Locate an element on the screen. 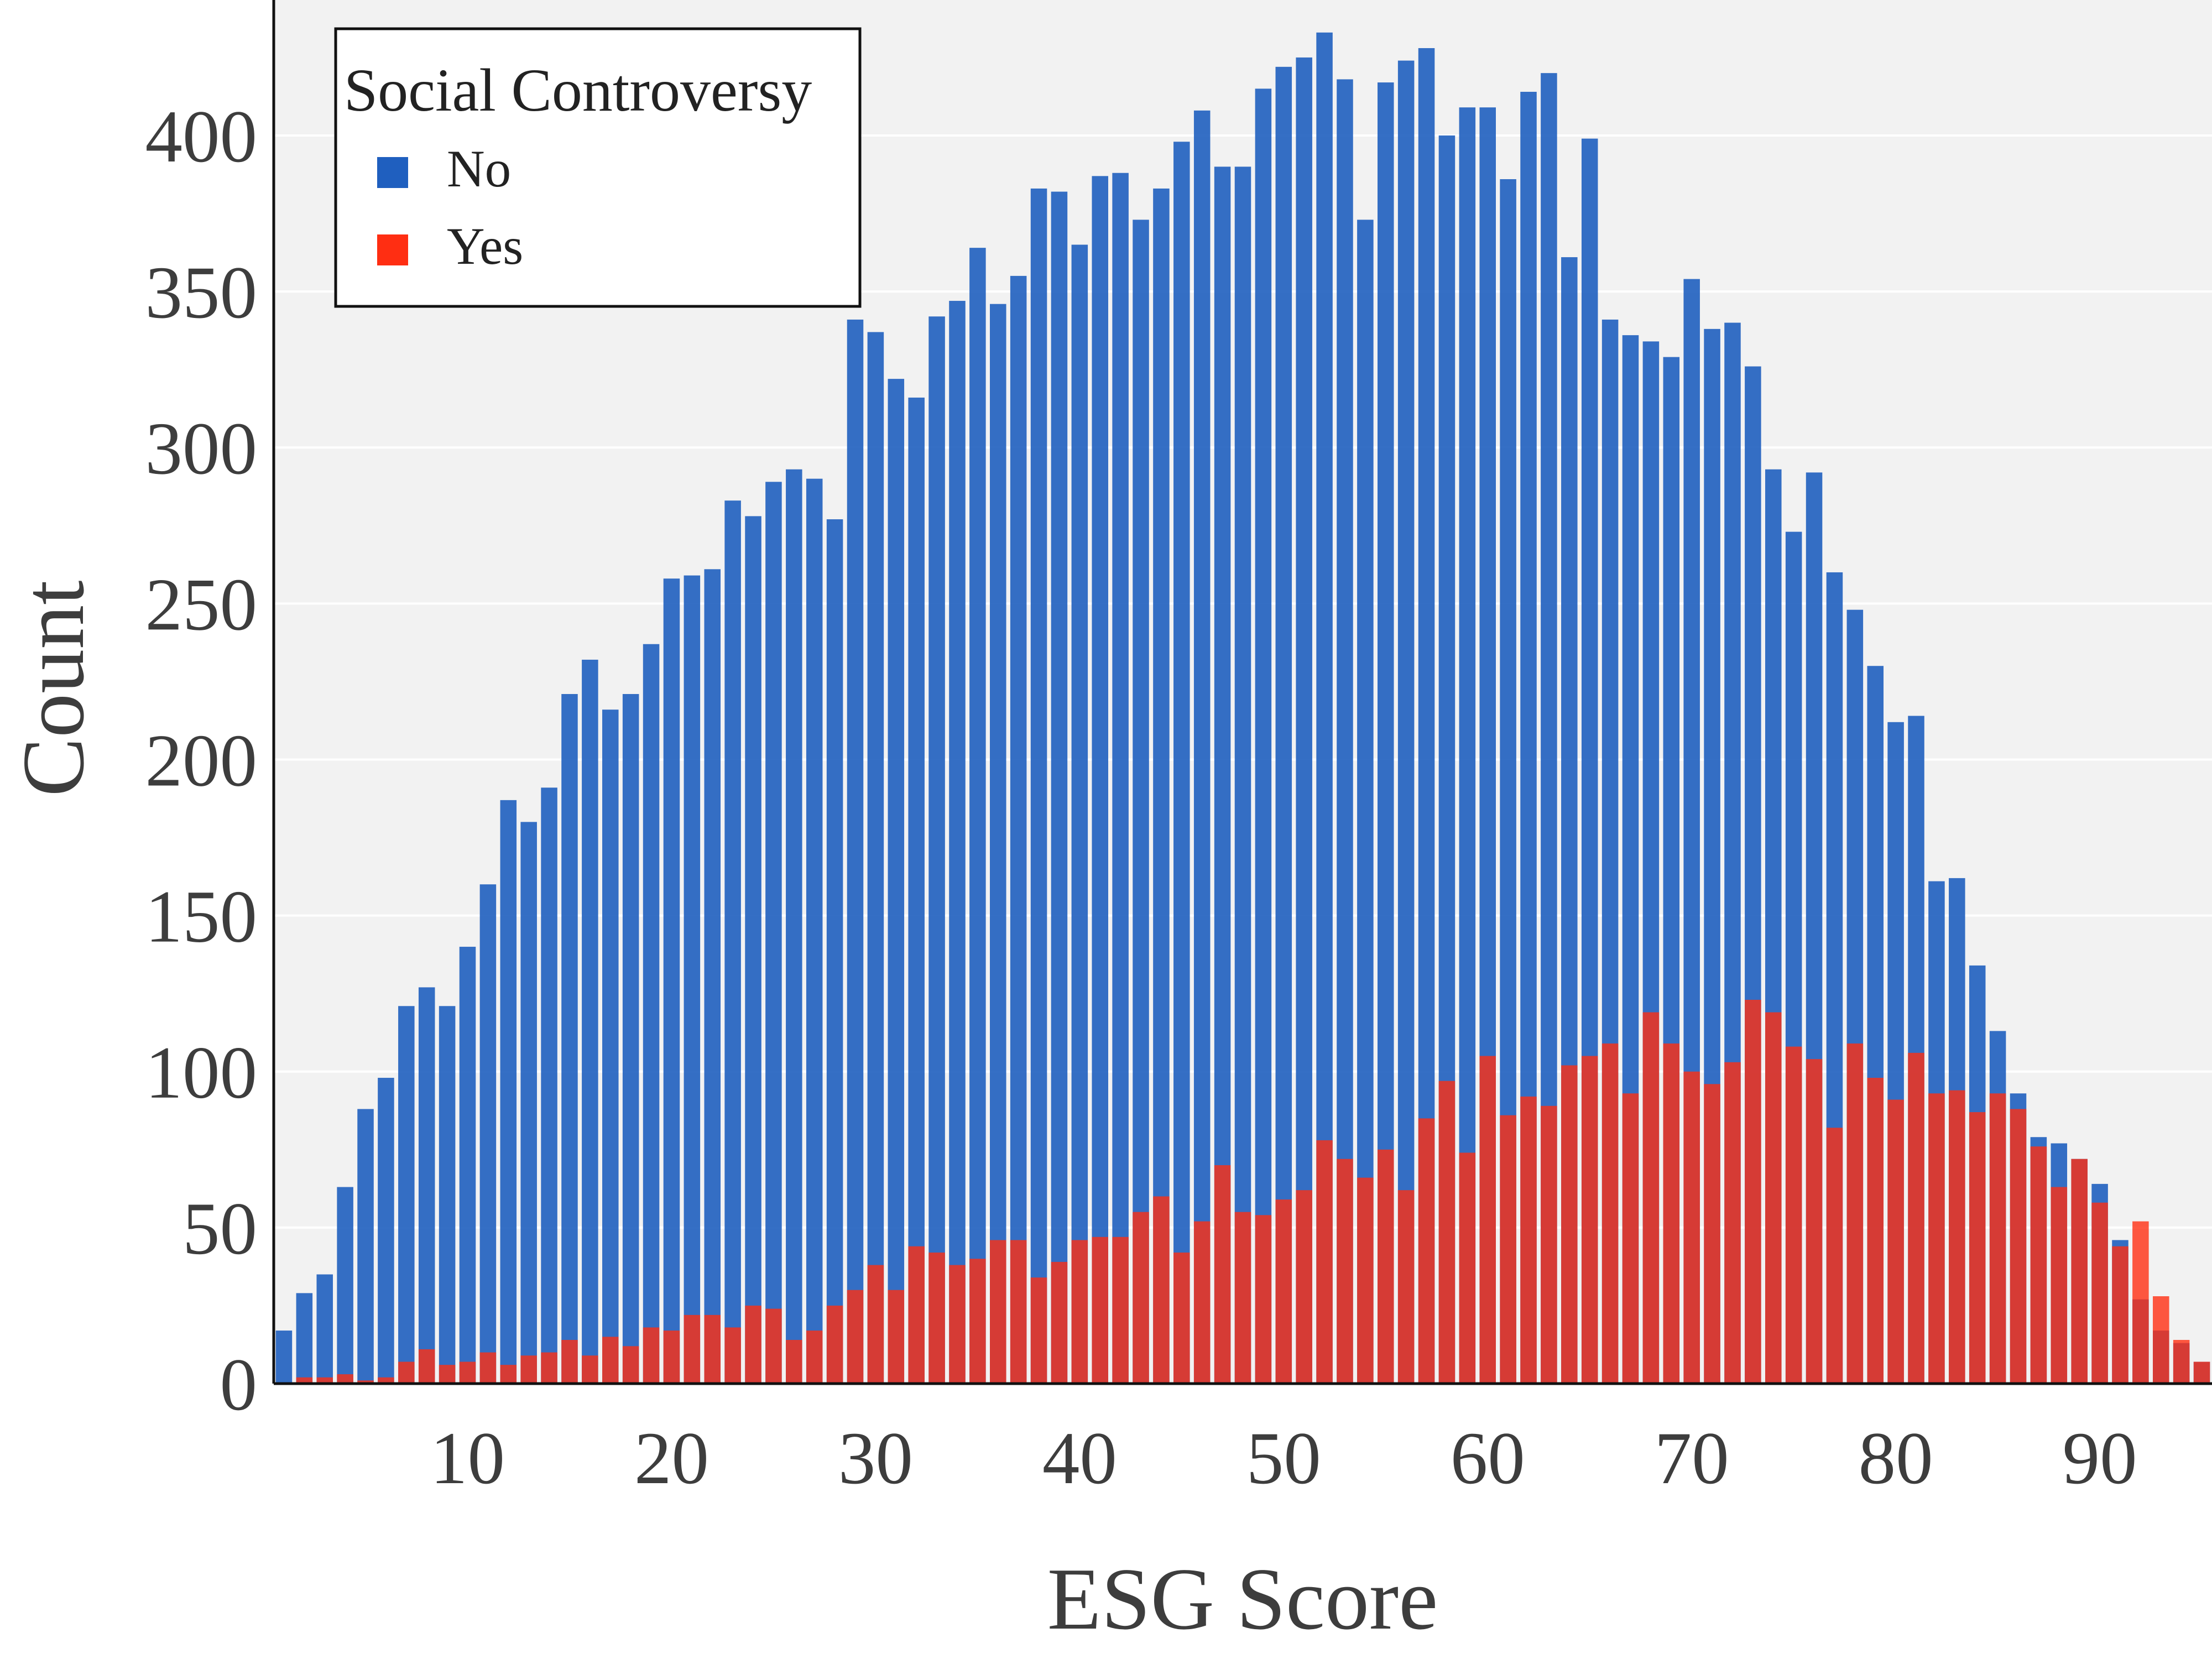  legend-swatch-no is located at coordinates (392, 173).